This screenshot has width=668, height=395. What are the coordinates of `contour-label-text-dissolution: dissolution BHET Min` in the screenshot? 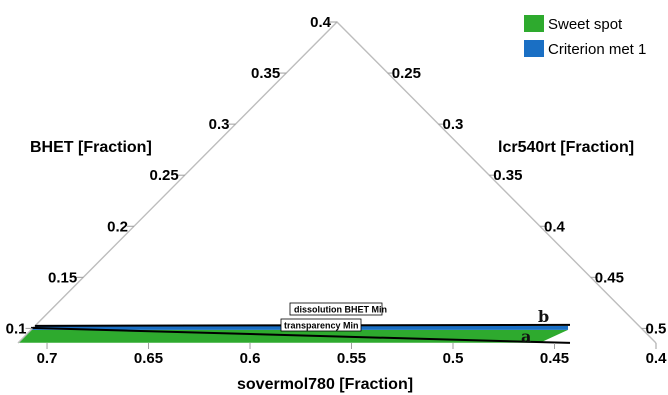 It's located at (340, 310).